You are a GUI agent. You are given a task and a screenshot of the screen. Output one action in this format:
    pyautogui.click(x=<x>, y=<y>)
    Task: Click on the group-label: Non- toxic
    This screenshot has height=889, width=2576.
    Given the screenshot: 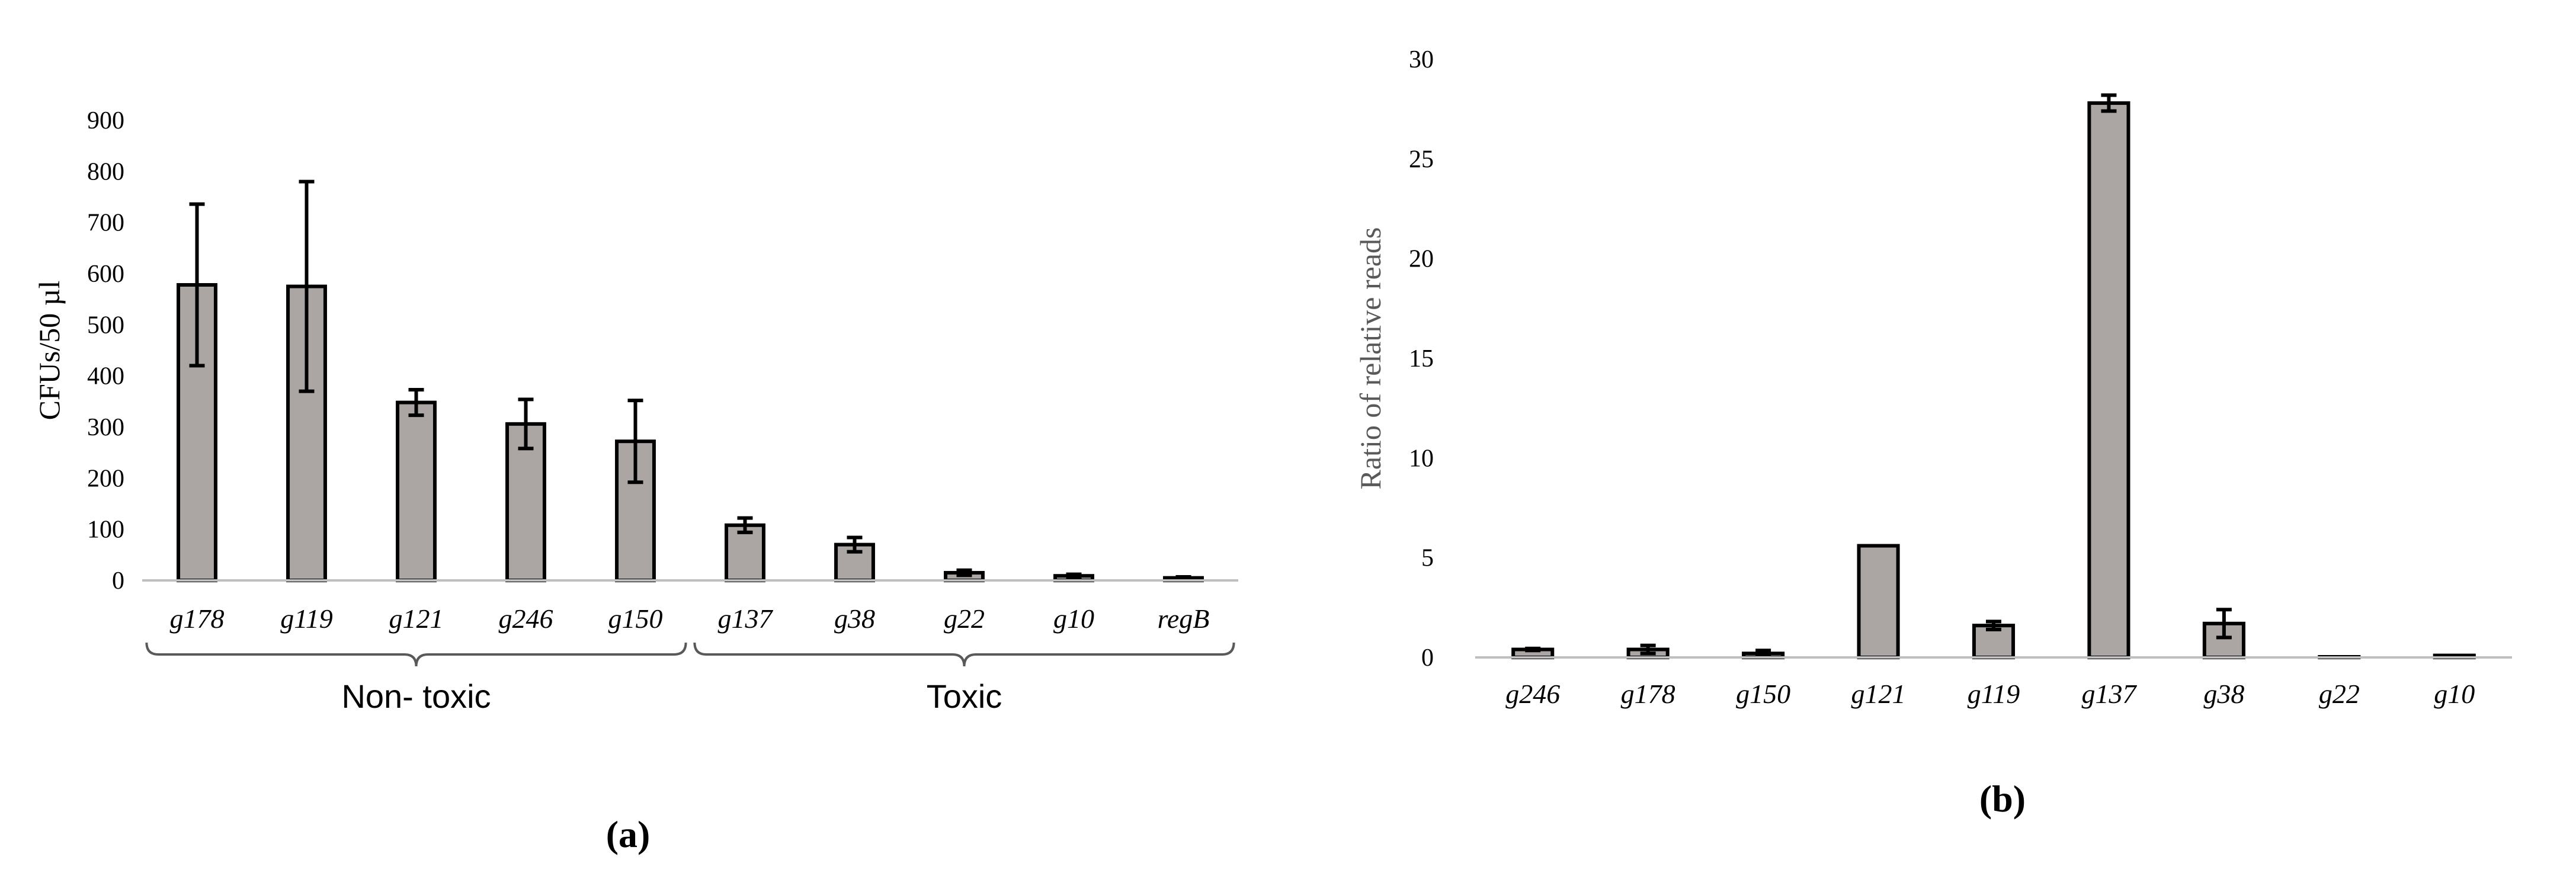 What is the action you would take?
    pyautogui.click(x=416, y=697)
    